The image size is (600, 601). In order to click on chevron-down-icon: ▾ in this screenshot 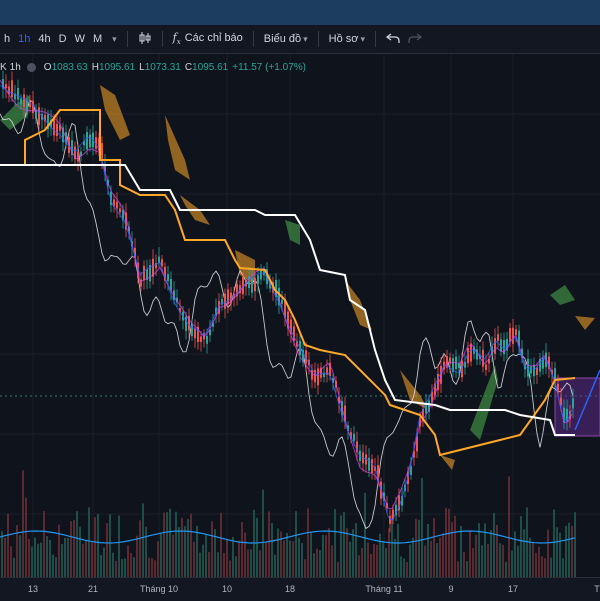, I will do `click(114, 38)`.